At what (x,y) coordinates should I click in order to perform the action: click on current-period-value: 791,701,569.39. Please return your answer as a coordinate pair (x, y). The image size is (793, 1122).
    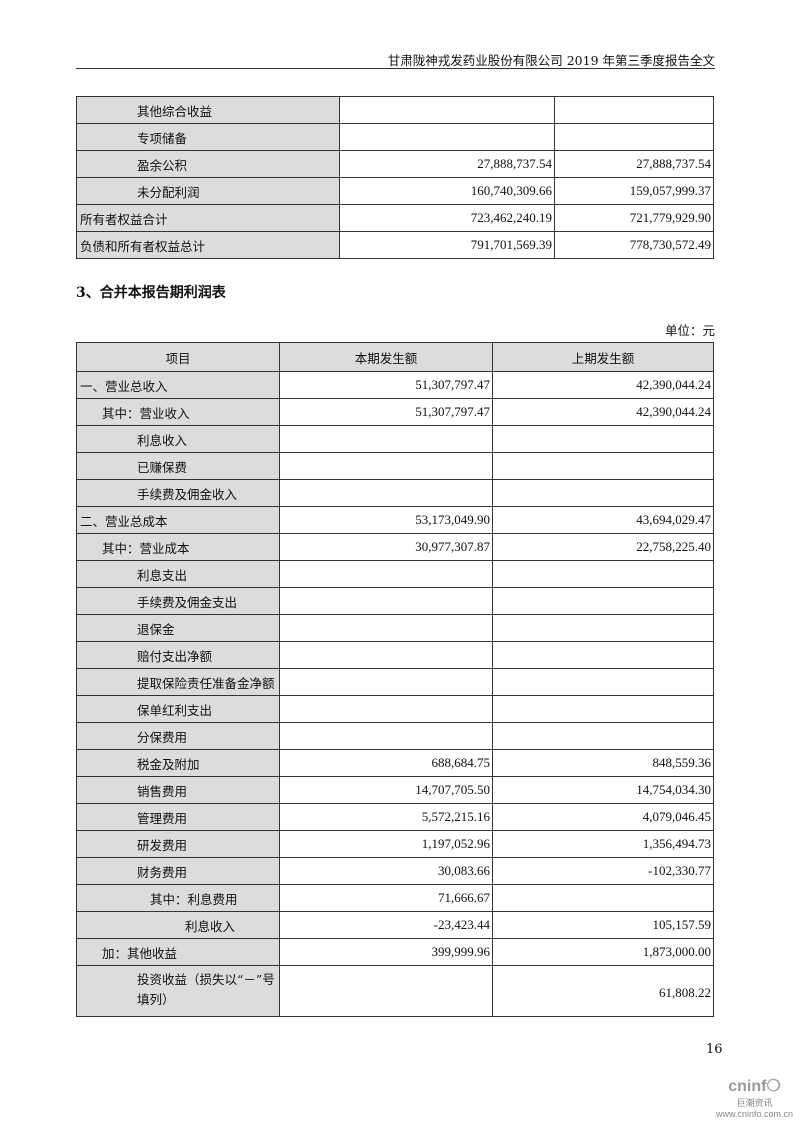
    Looking at the image, I should click on (447, 245).